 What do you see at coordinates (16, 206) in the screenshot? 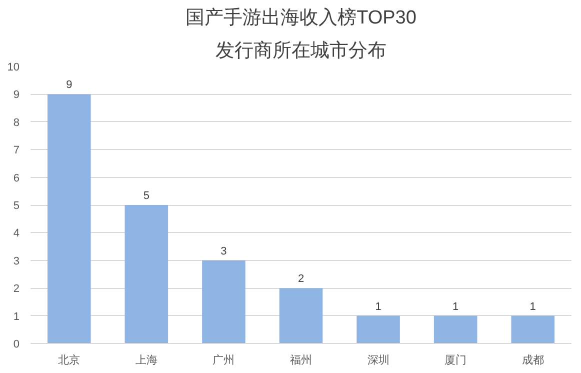
I see `y-tick-label: 5` at bounding box center [16, 206].